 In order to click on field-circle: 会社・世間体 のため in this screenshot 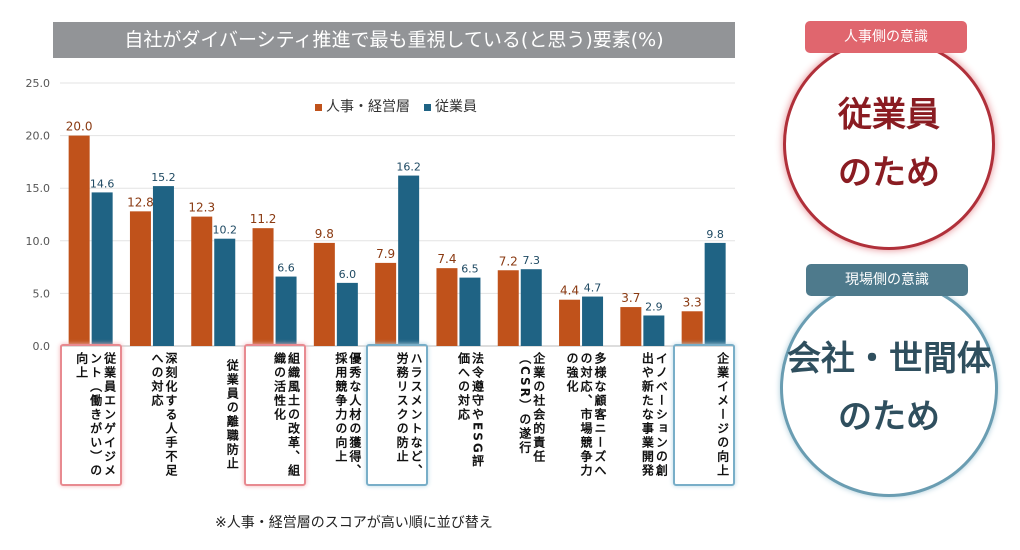, I will do `click(889, 388)`.